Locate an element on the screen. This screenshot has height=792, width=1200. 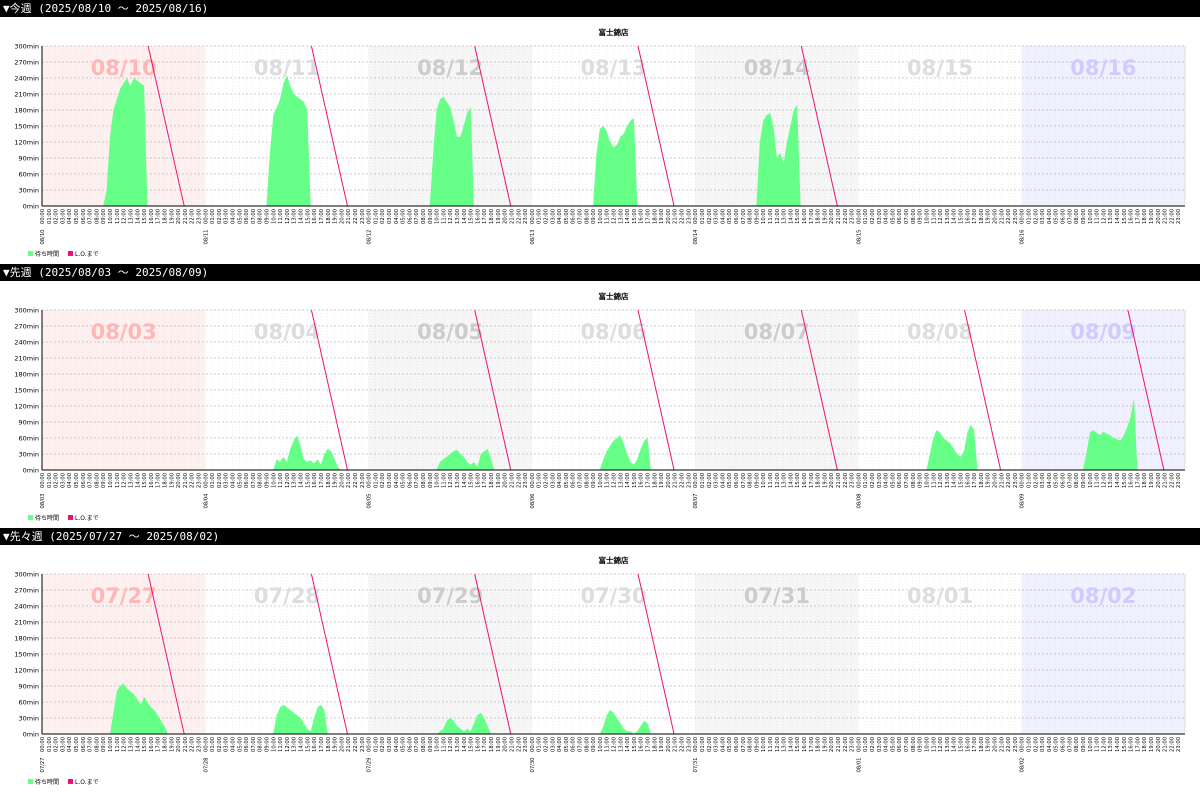
day-watermark-label: 08/09 is located at coordinates (1103, 332).